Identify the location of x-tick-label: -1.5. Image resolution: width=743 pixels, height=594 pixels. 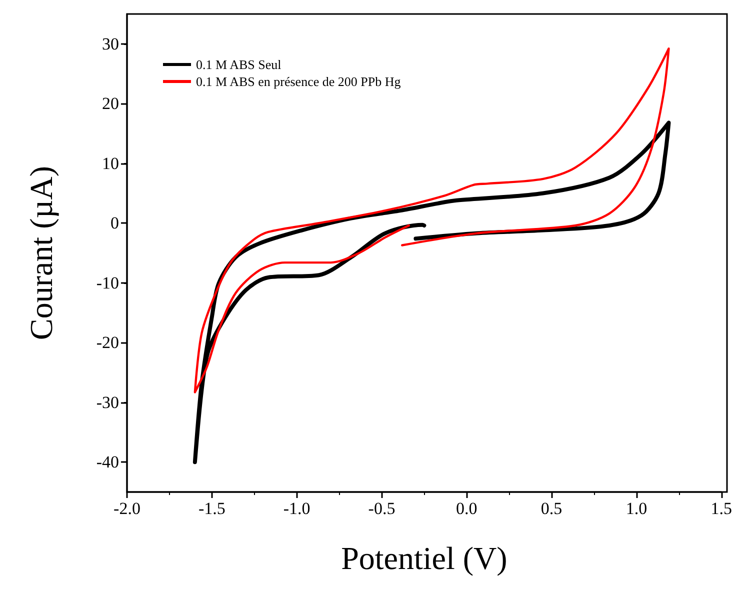
(212, 508).